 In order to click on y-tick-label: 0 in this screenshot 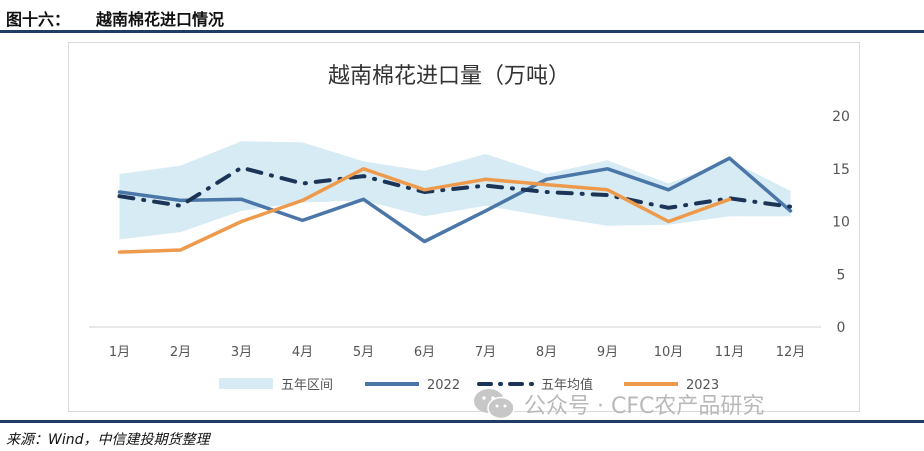, I will do `click(841, 328)`.